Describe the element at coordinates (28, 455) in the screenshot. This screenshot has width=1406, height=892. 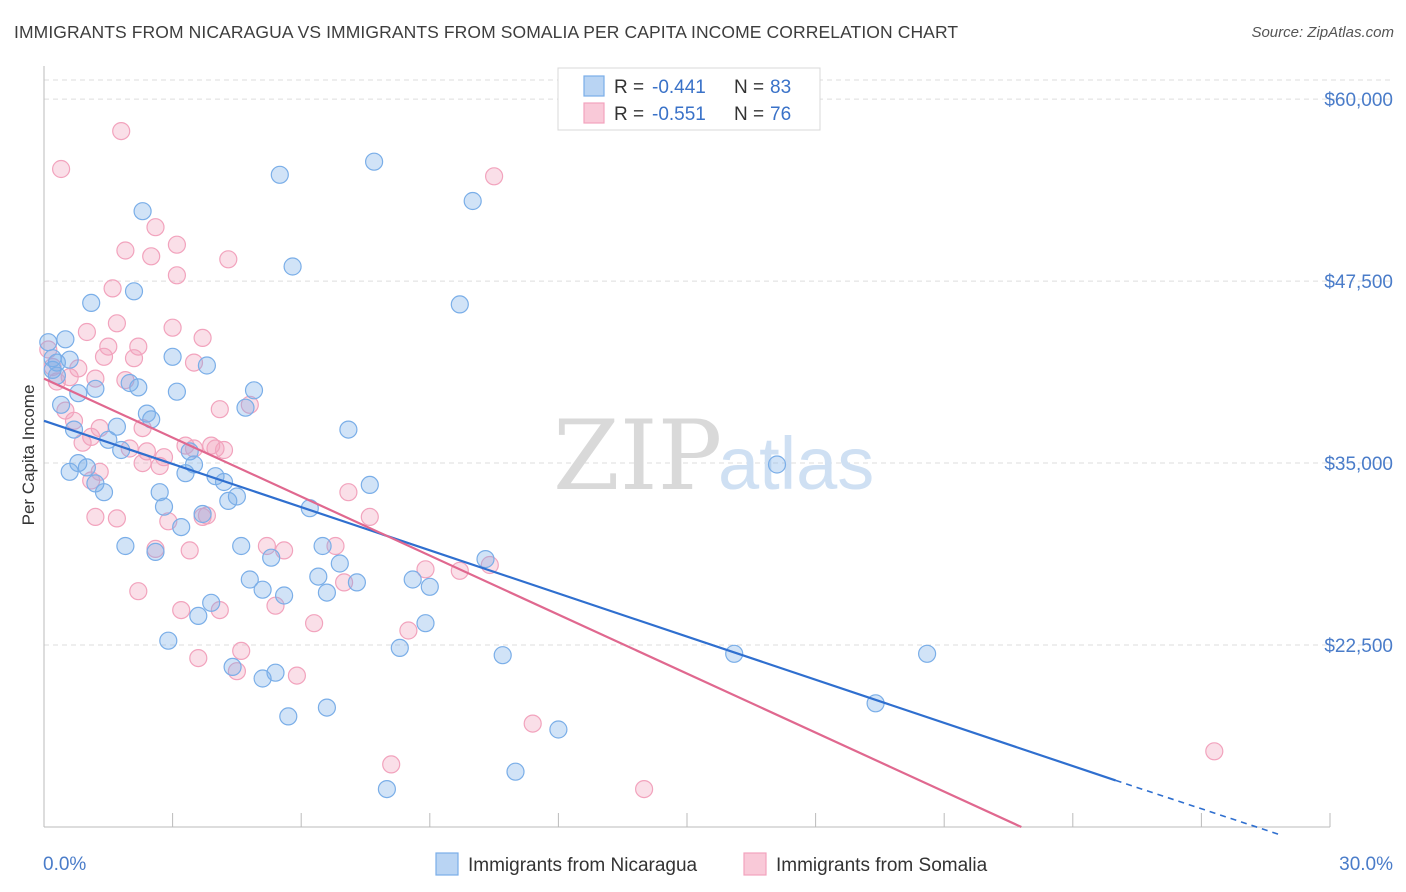
I see `y-axis-label: Per Capita Income` at that location.